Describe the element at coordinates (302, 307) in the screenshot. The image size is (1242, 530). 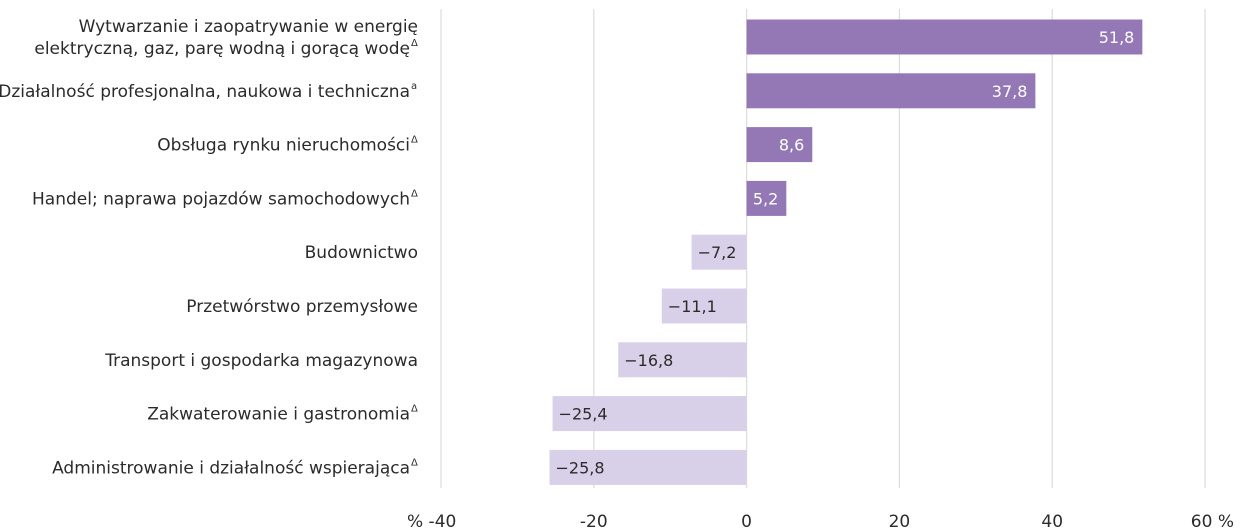
I see `category-label: Przetwórstwo przemysłowe` at that location.